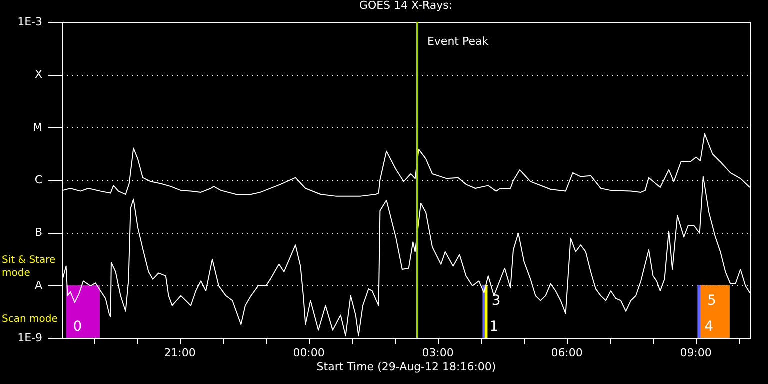 This screenshot has height=384, width=768. What do you see at coordinates (37, 127) in the screenshot?
I see `y-tick-label: M` at bounding box center [37, 127].